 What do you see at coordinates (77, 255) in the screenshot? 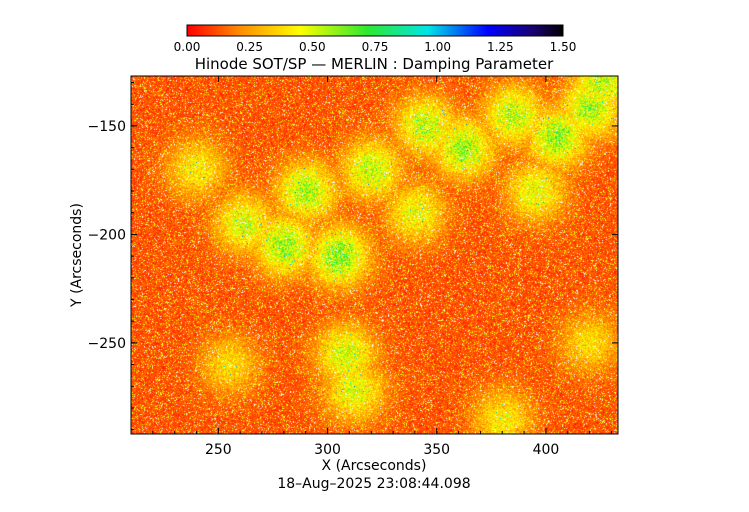
I see `y-axis-label: Y (Arcseconds)` at bounding box center [77, 255].